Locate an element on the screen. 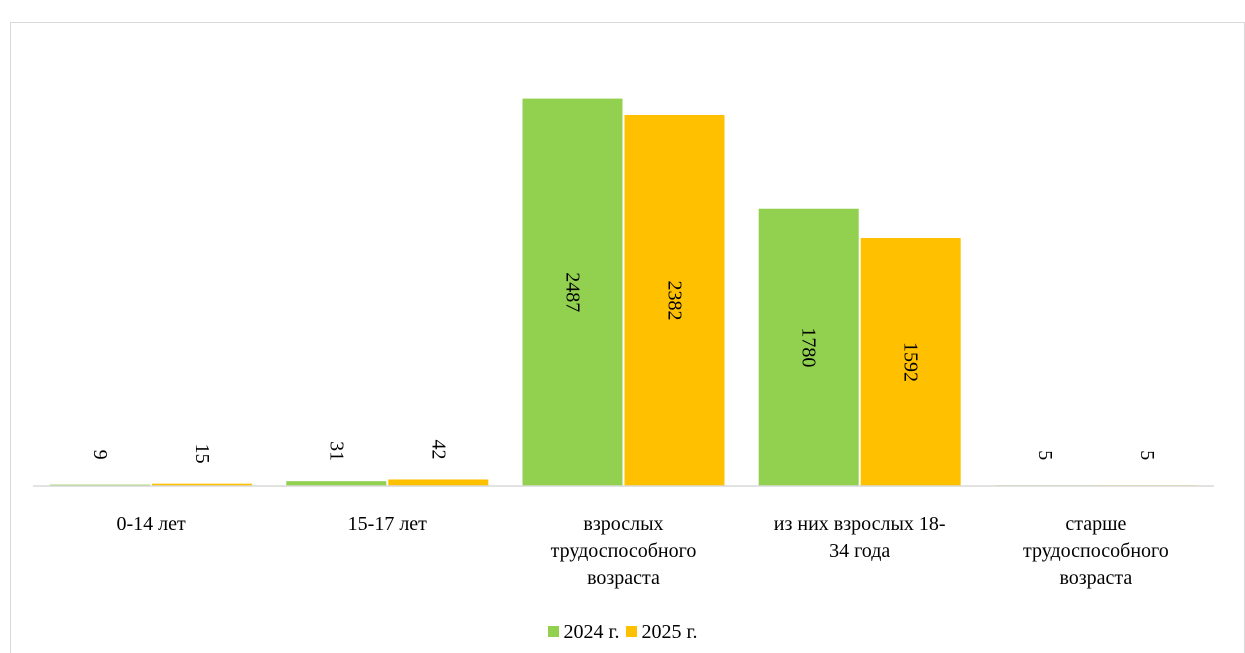  data-label-2-1: 2382 is located at coordinates (675, 300).